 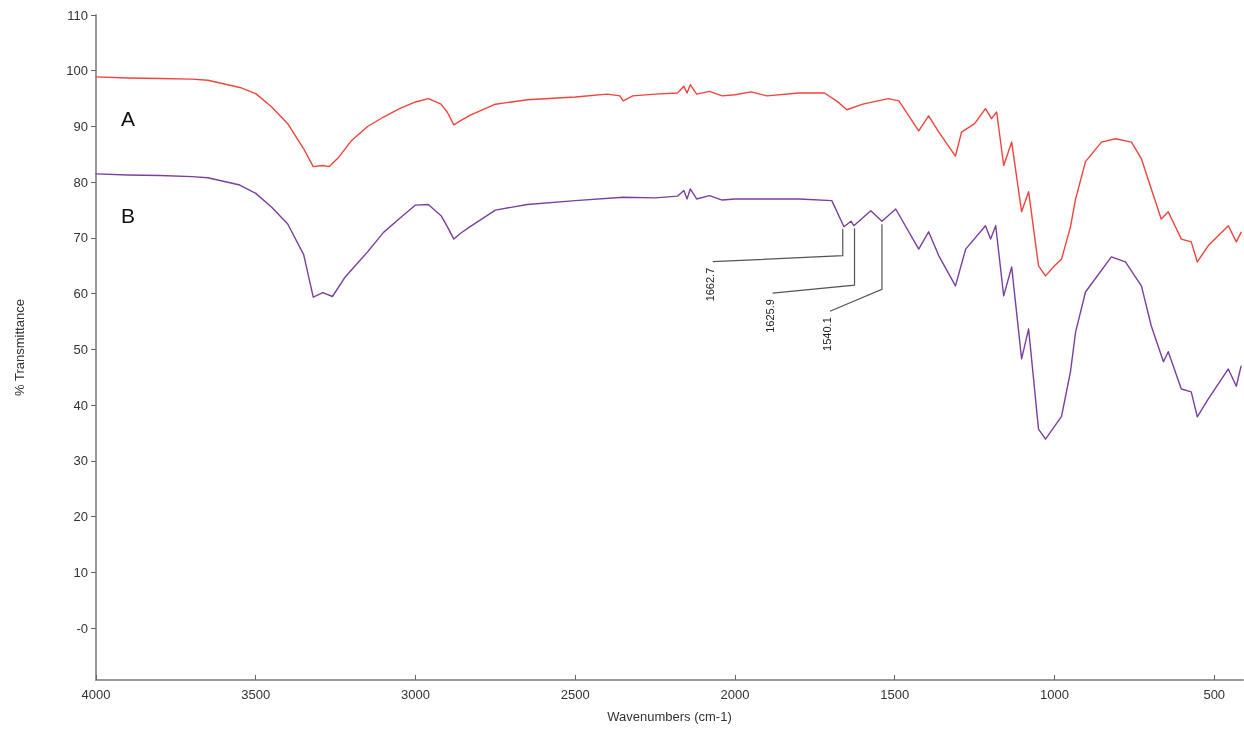 I want to click on y-tick-label: 70, so click(x=80, y=238).